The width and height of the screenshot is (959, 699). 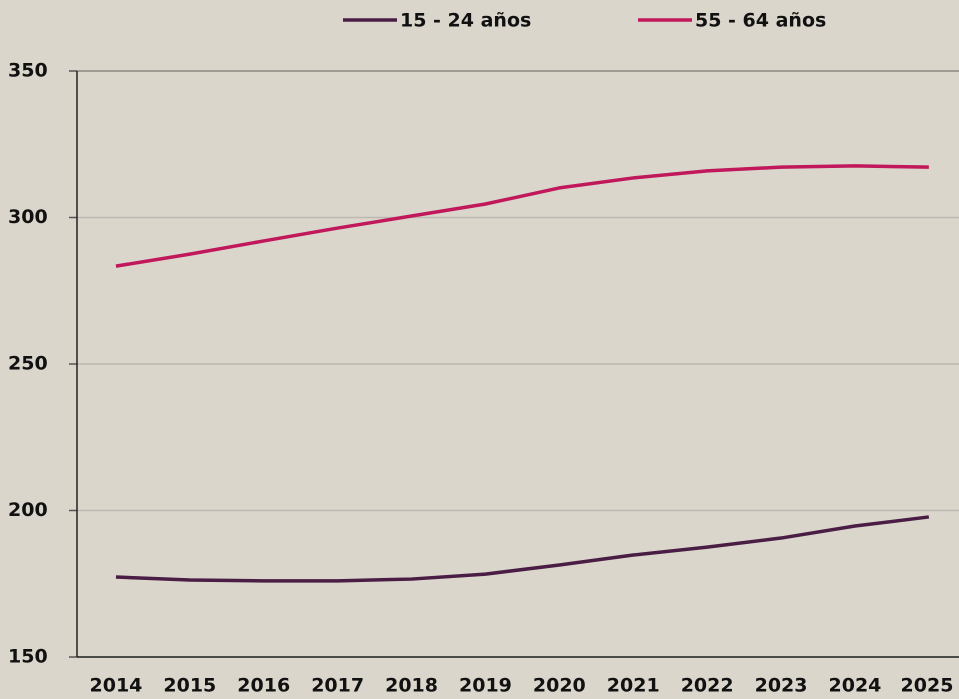 I want to click on y-tick-label: 200, so click(x=28, y=510).